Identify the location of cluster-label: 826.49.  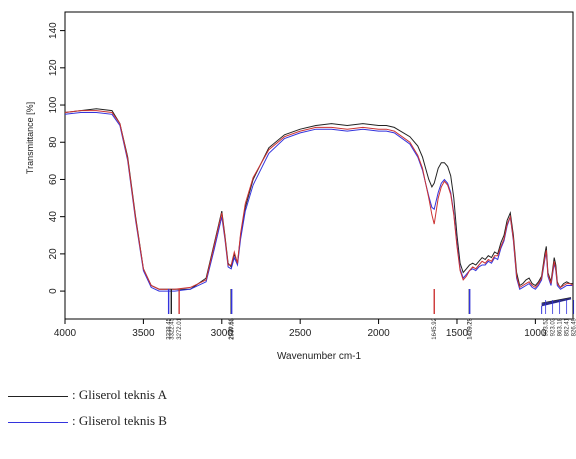
(574, 326).